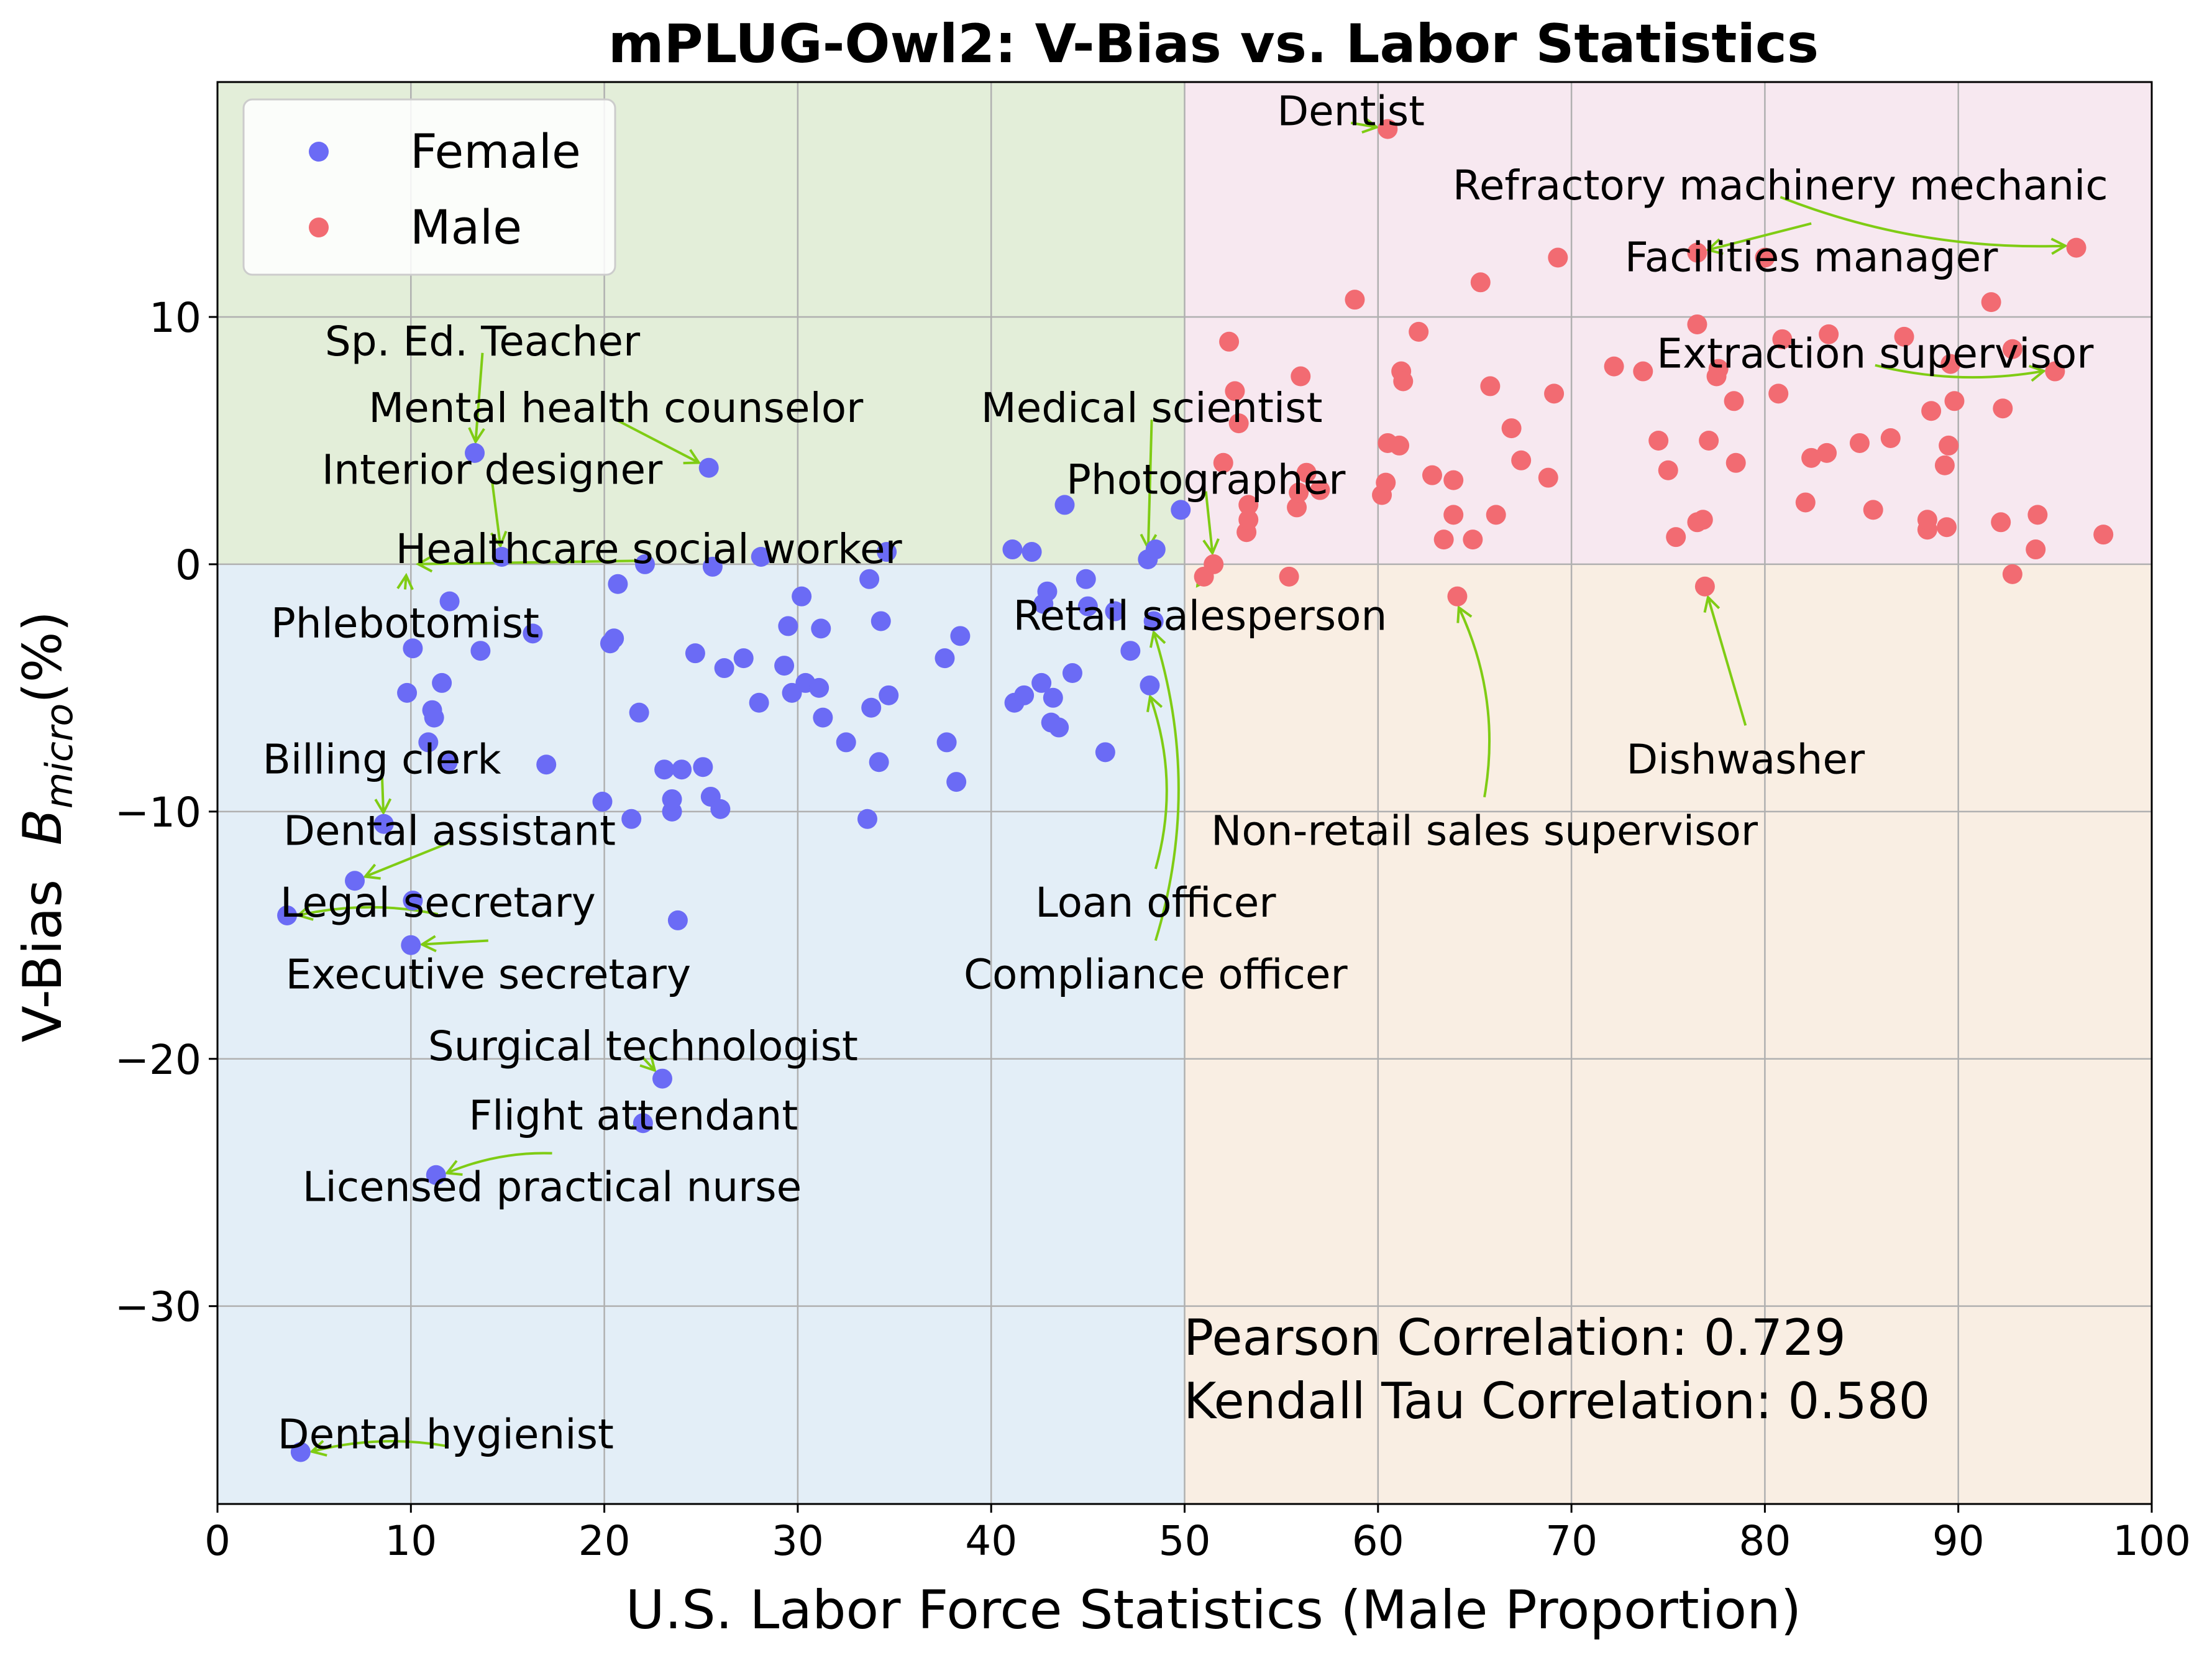  I want to click on y-tick-label: −30, so click(158, 1307).